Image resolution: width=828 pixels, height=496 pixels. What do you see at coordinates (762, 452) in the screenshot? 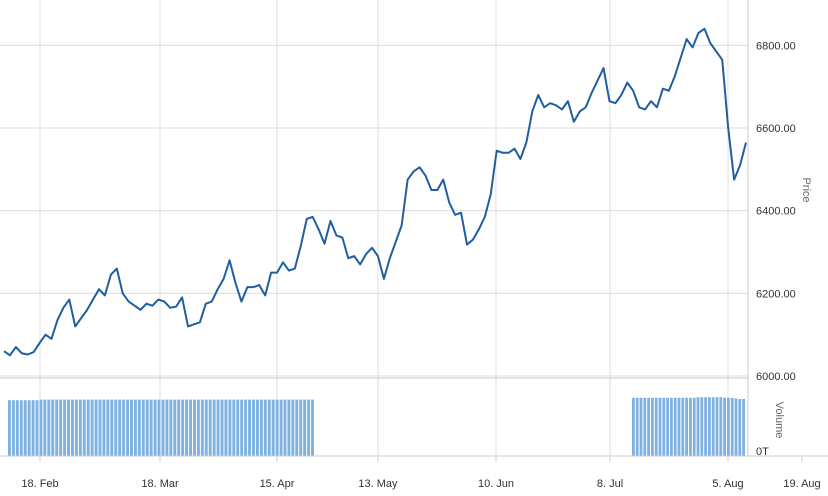
I see `volume-y-tick-label: 0T` at bounding box center [762, 452].